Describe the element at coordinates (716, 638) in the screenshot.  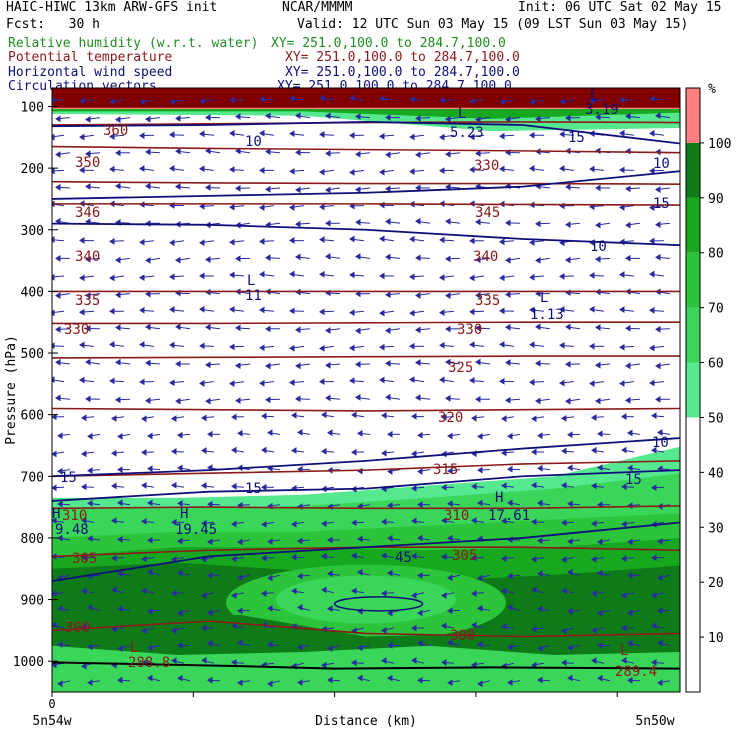
I see `colorbar-tick-label: 10` at that location.